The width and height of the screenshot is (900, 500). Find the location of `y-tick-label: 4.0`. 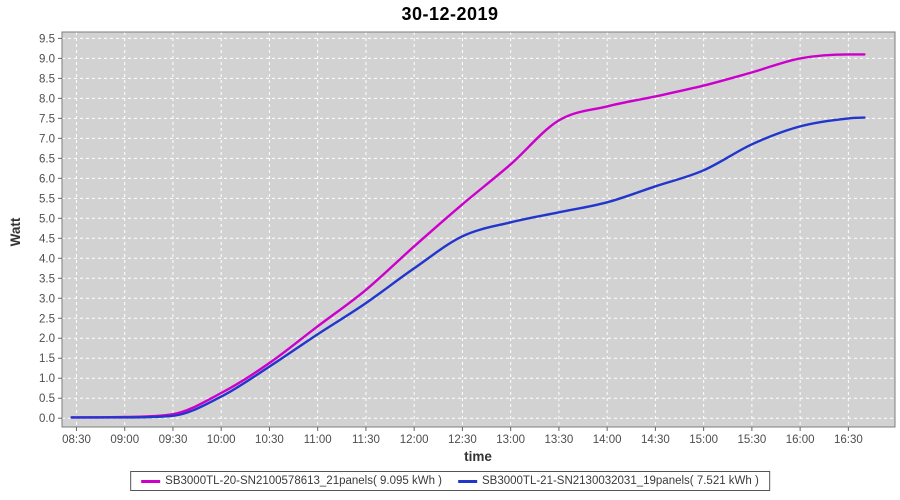

y-tick-label: 4.0 is located at coordinates (47, 259).